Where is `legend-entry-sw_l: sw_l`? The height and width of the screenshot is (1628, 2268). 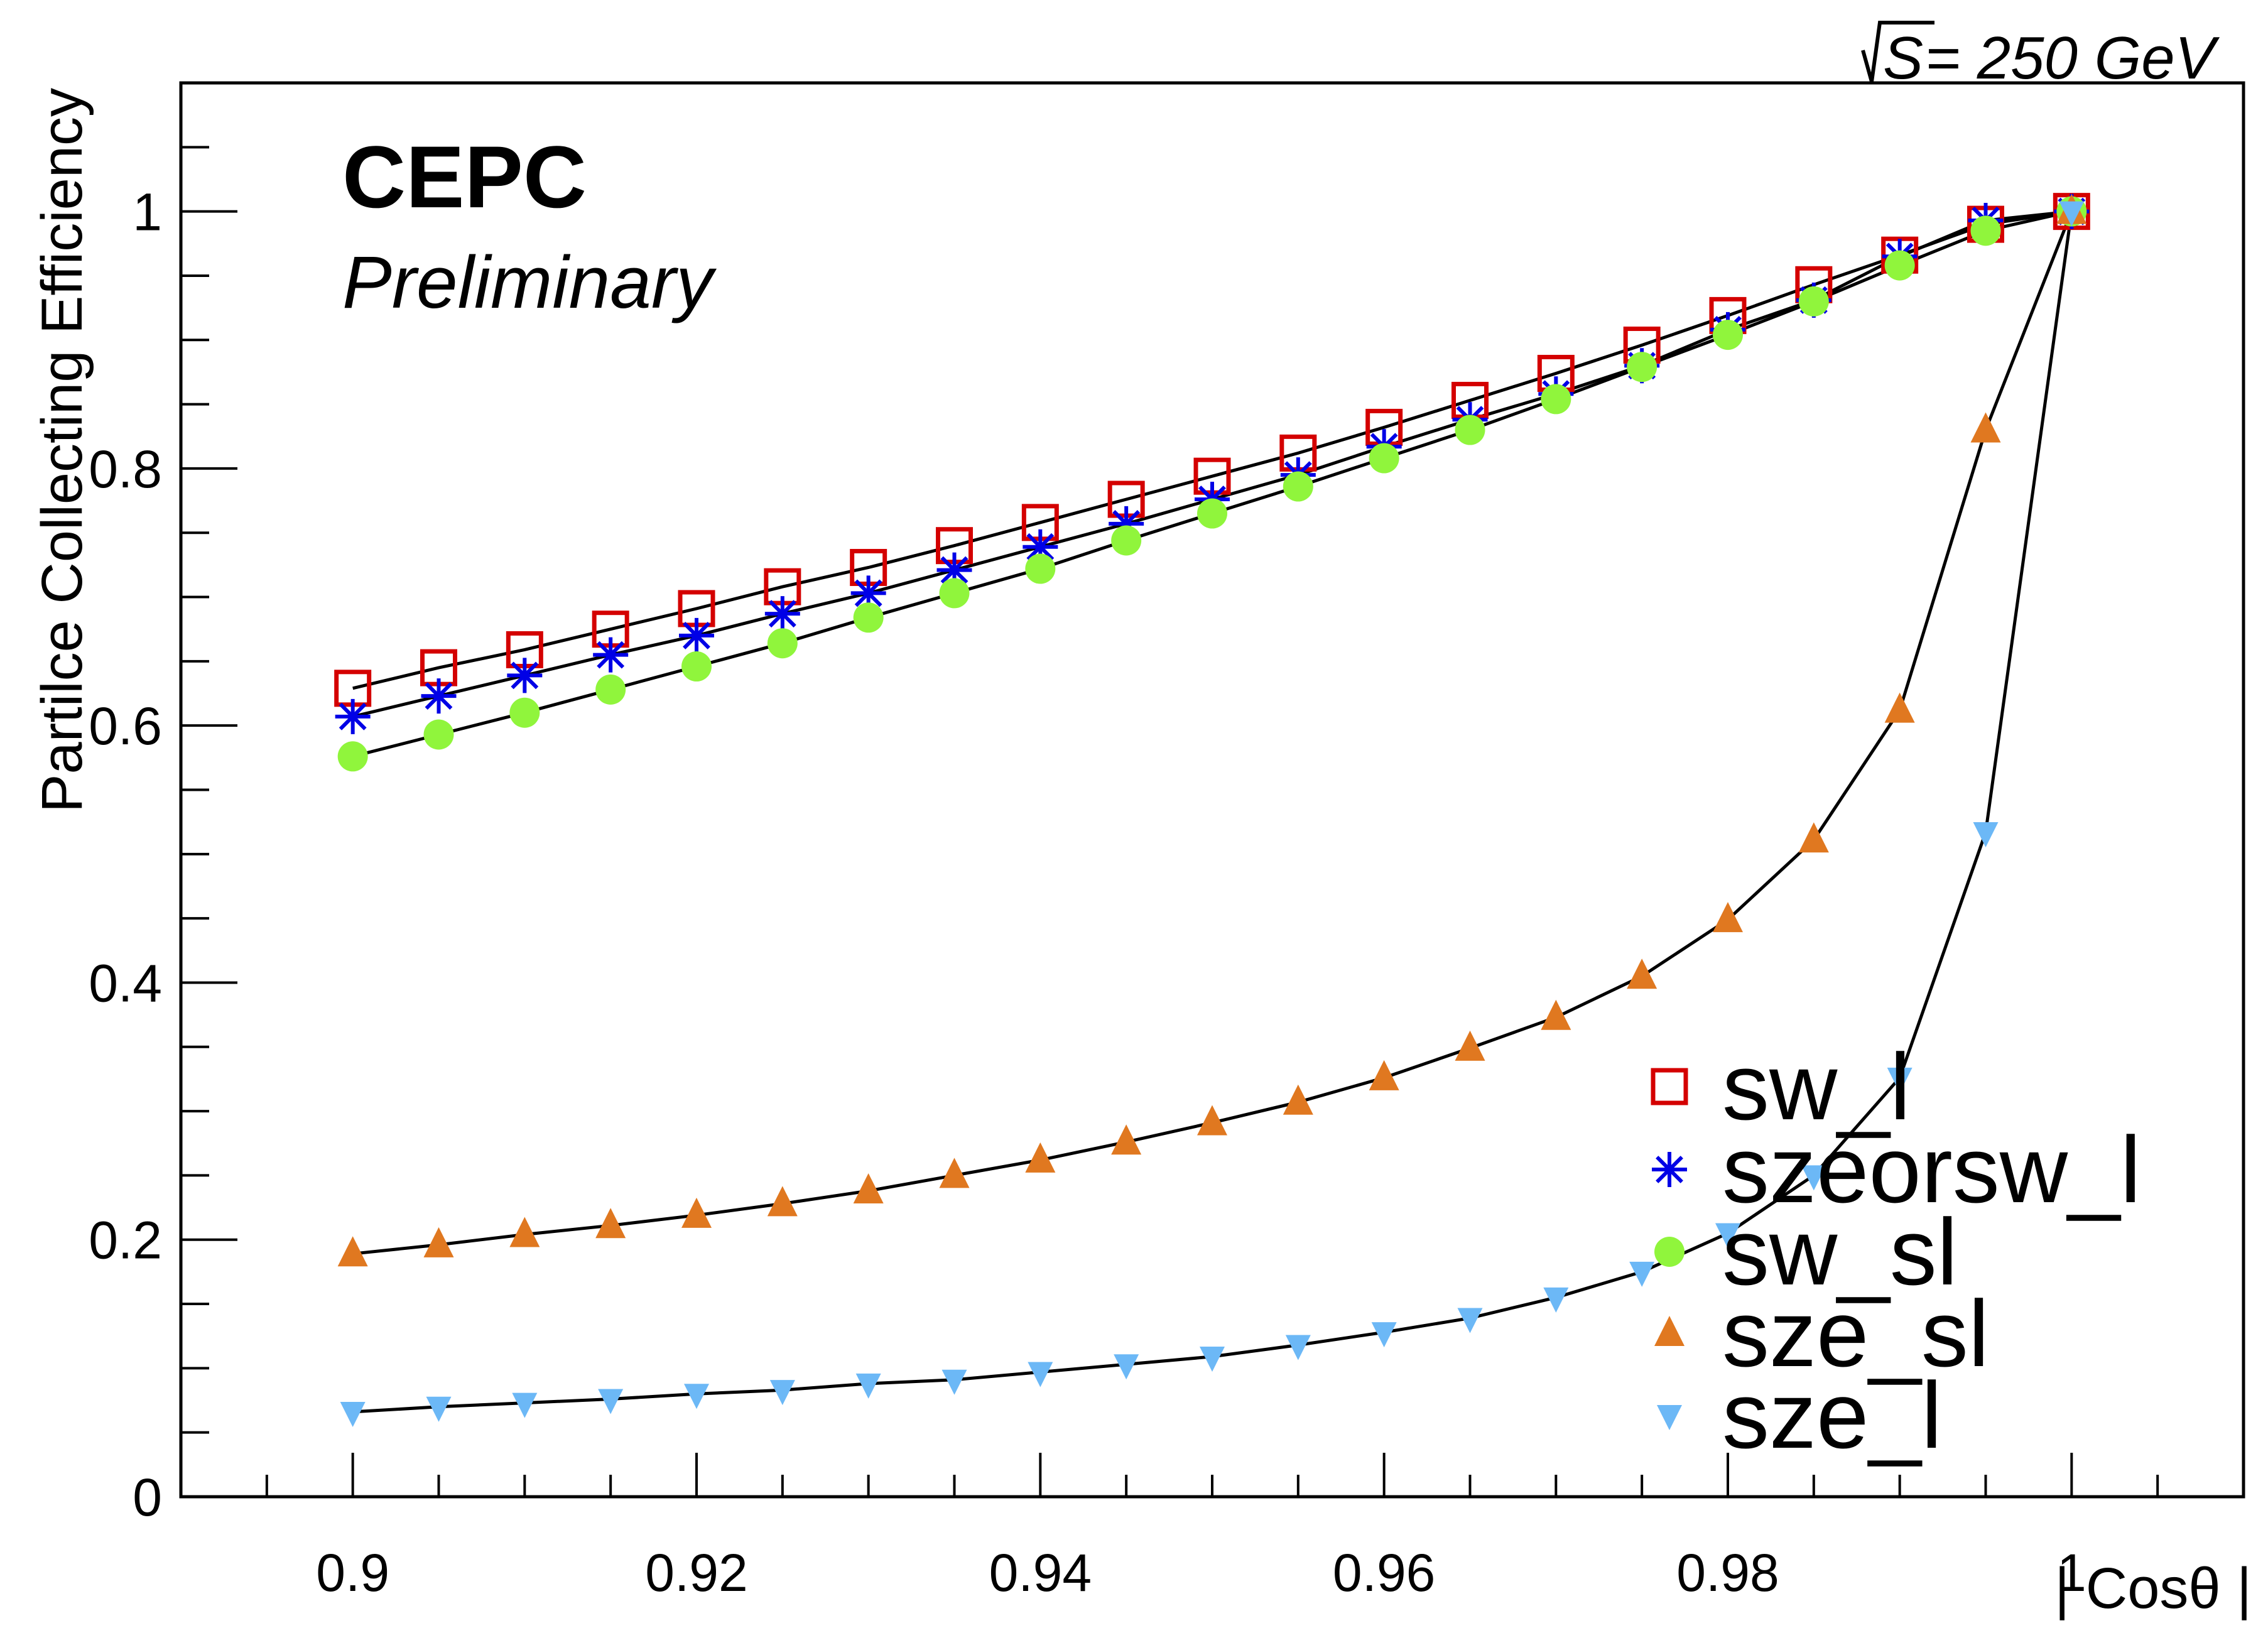 legend-entry-sw_l: sw_l is located at coordinates (1781, 1086).